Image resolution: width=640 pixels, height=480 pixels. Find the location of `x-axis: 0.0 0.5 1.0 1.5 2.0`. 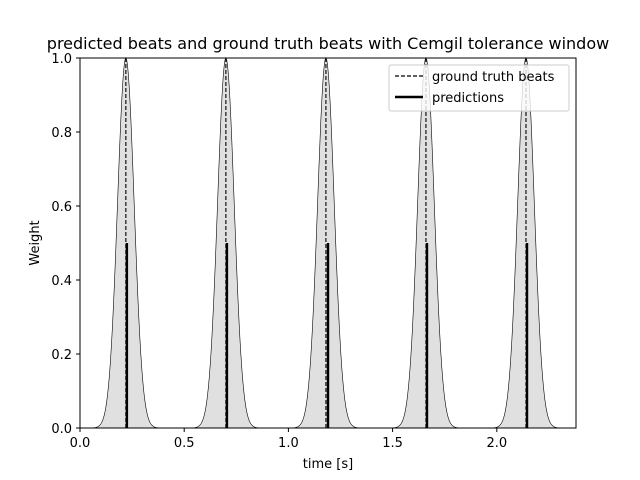

x-axis: 0.0 0.5 1.0 1.5 2.0 is located at coordinates (288, 439).